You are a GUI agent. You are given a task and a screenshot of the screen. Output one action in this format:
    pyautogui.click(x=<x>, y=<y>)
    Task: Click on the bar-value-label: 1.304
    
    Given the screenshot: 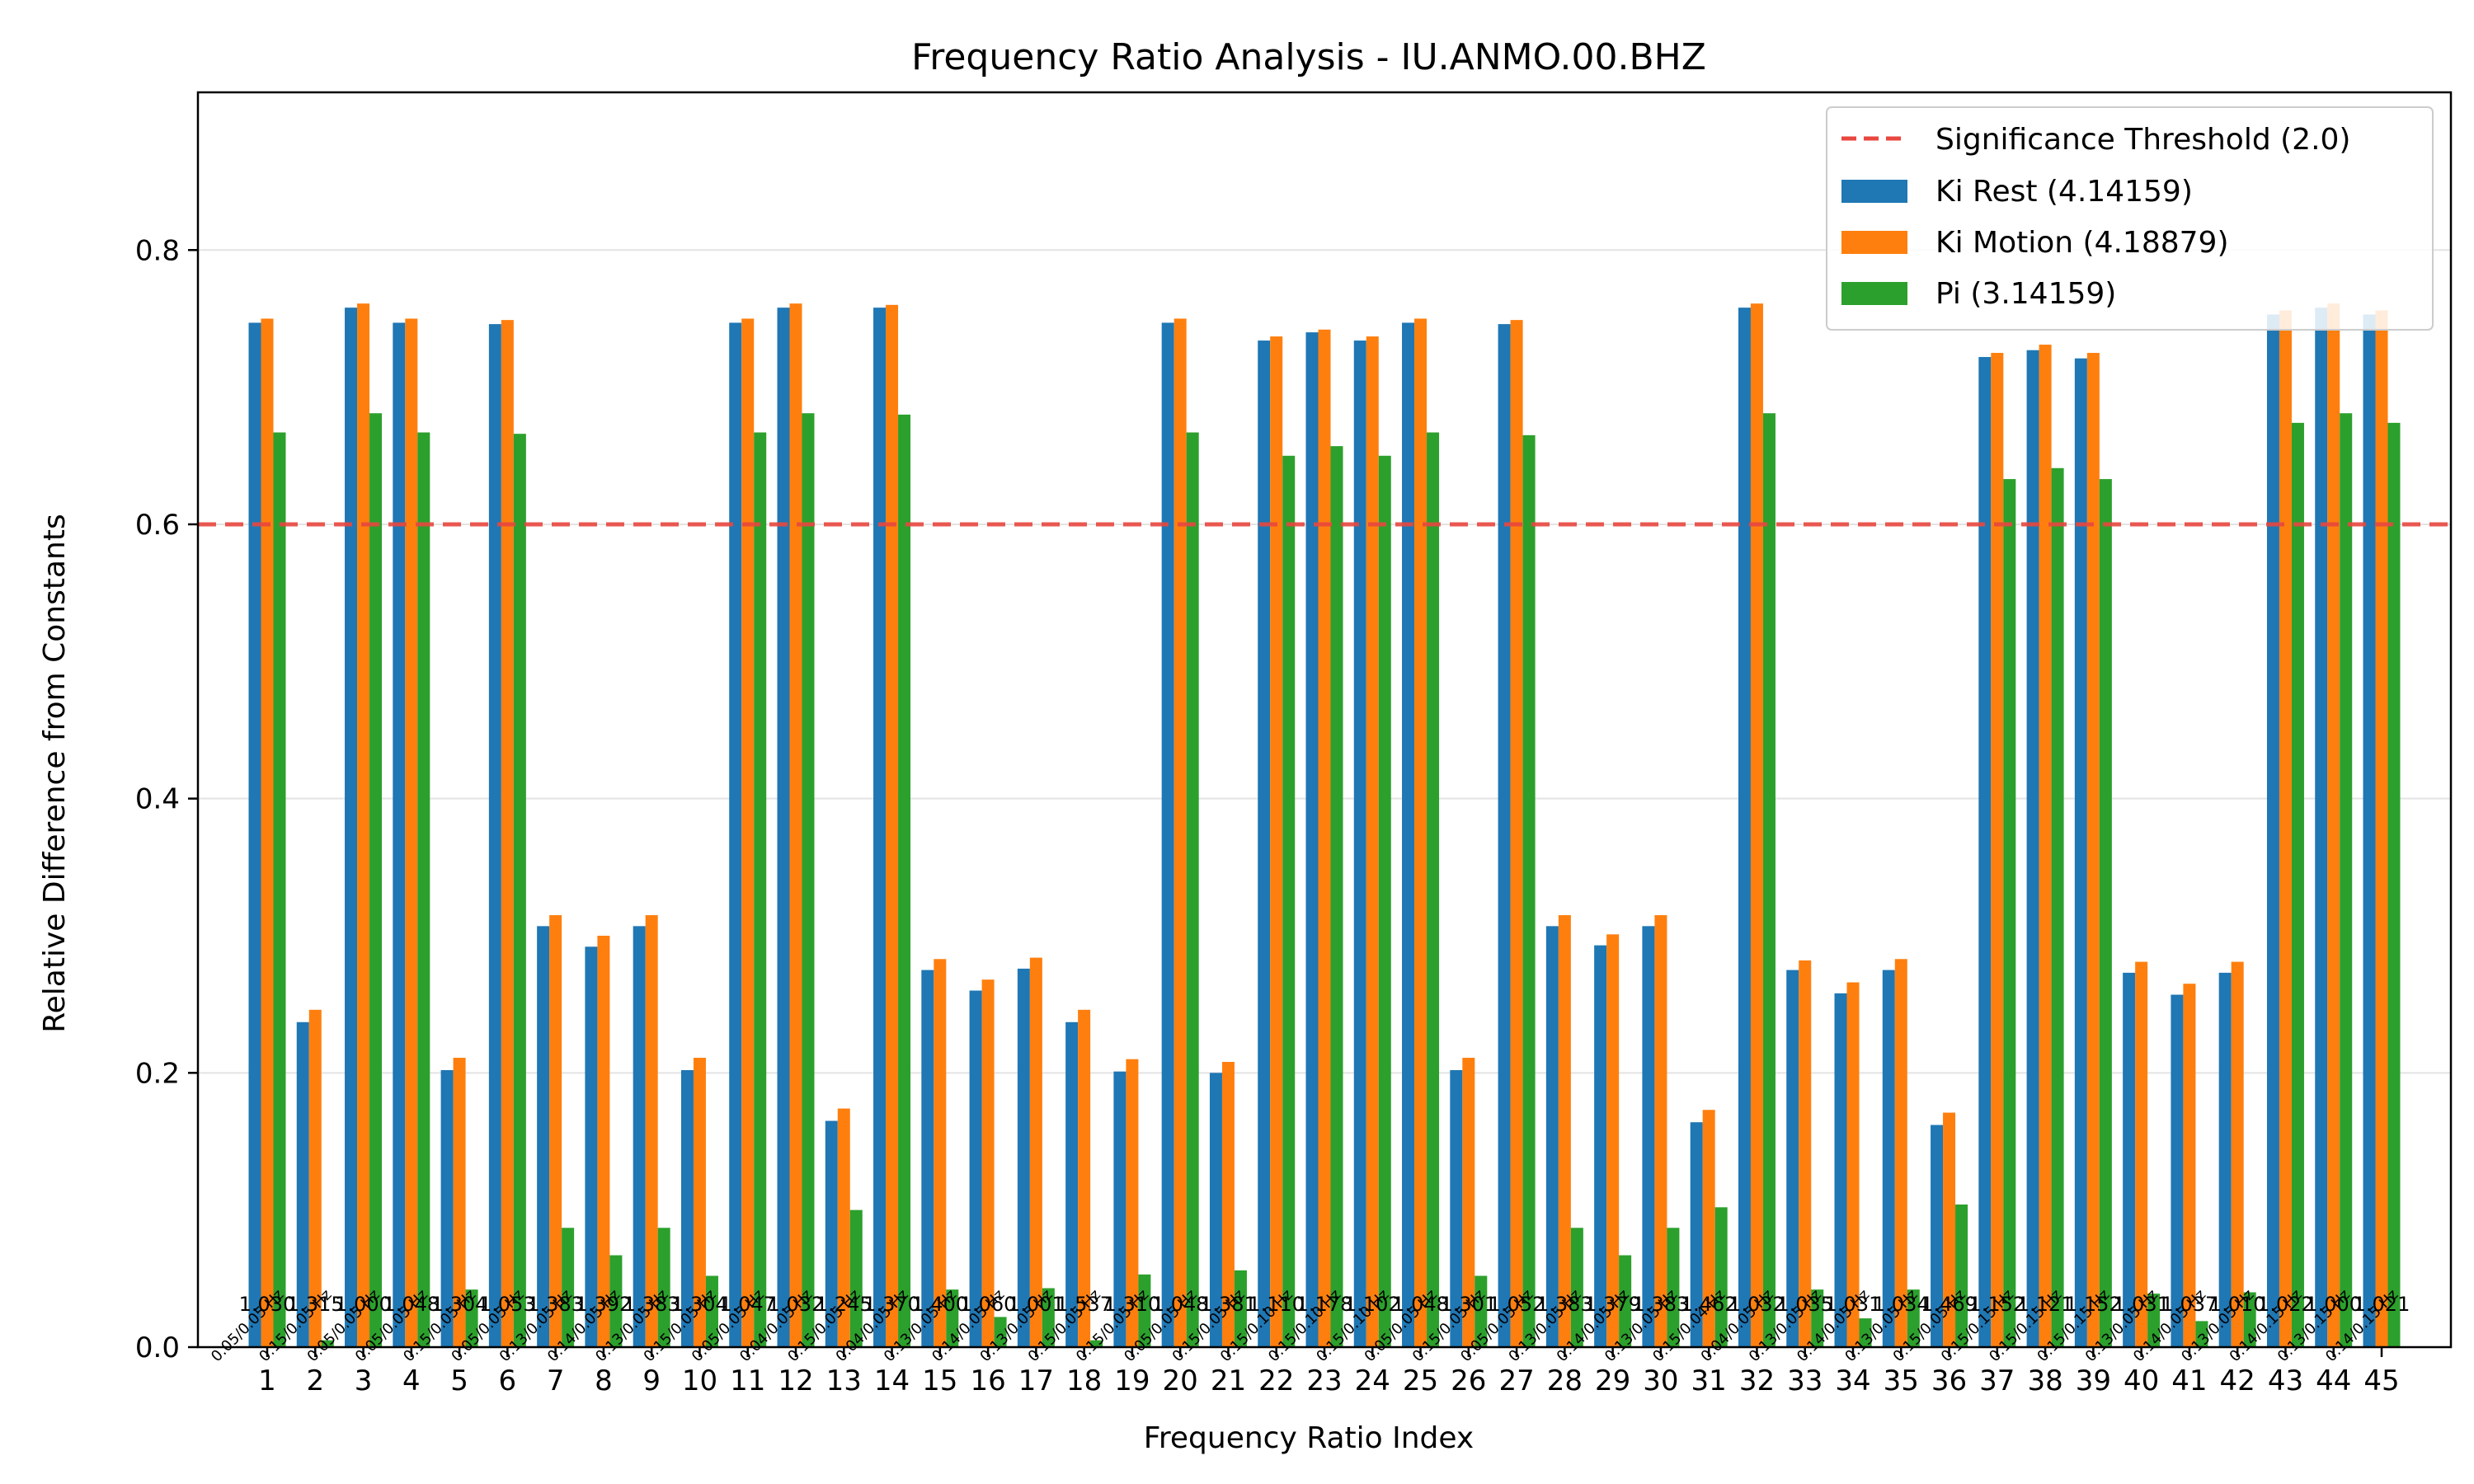 What is the action you would take?
    pyautogui.click(x=459, y=1304)
    